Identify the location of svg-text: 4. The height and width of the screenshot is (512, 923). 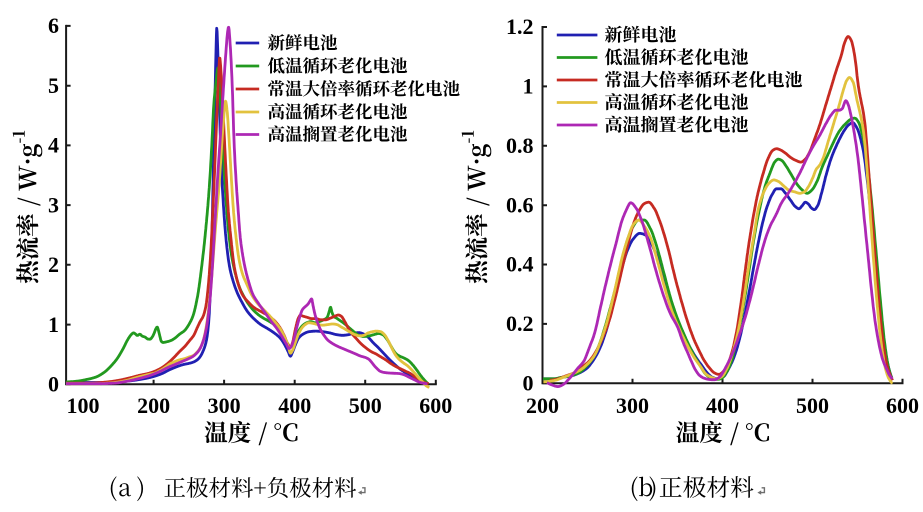
(53, 145).